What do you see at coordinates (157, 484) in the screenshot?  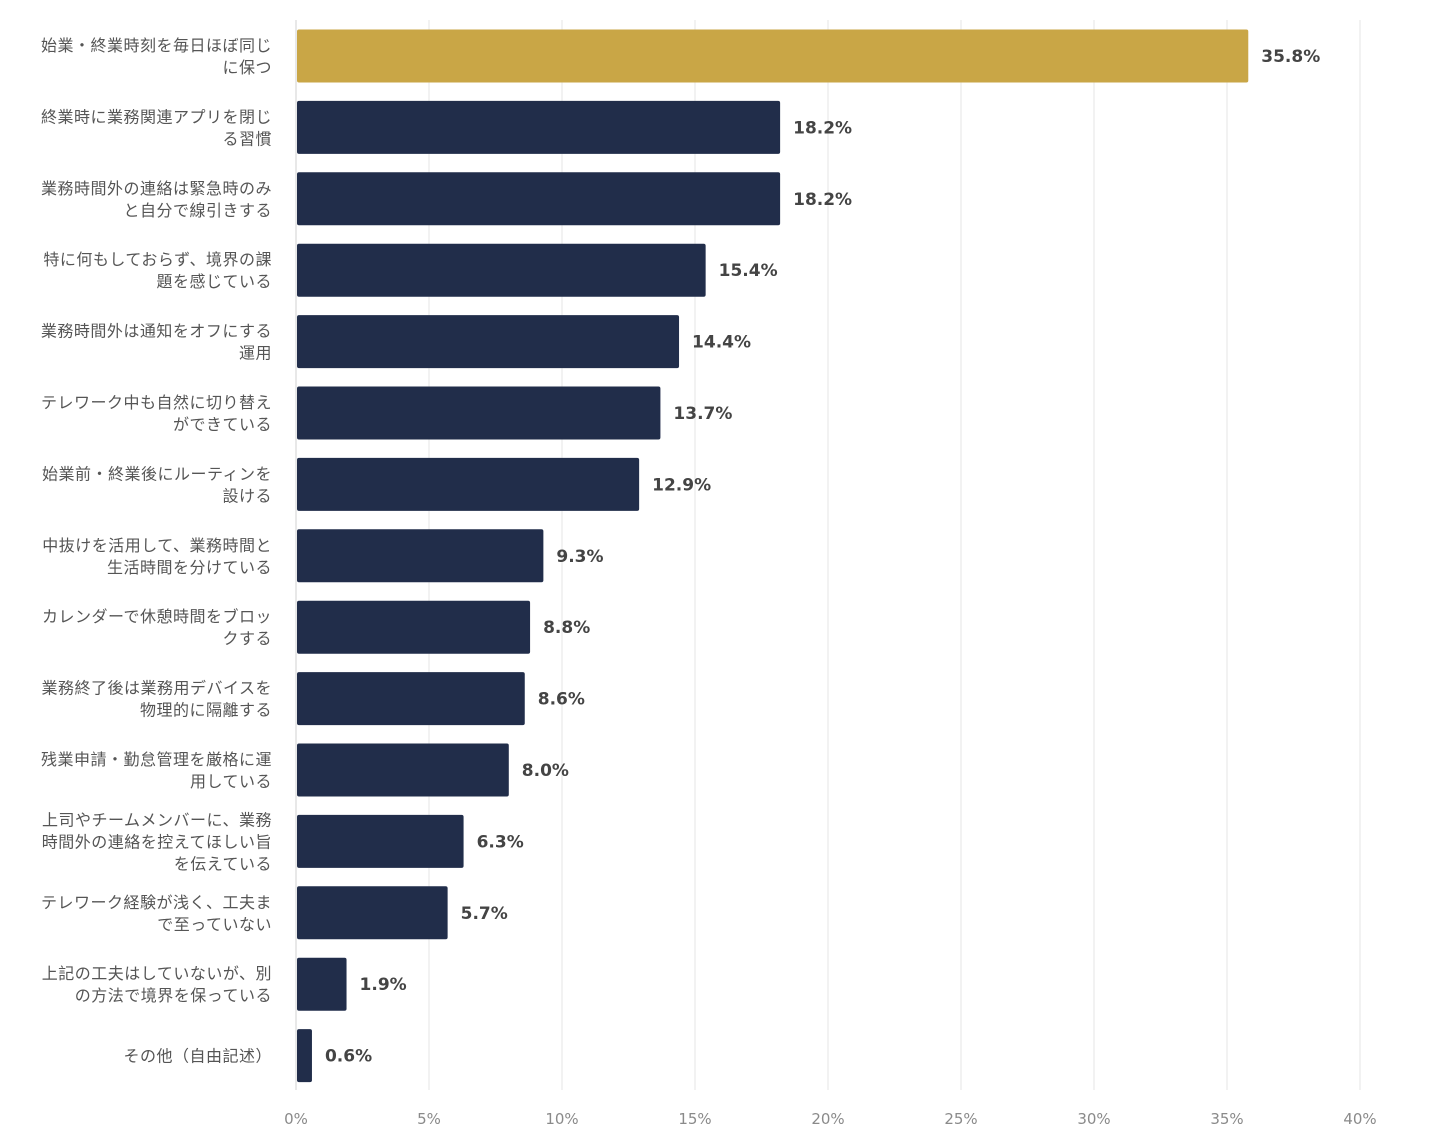 I see `category-label: 始業前・終業後にルーティンを設ける` at bounding box center [157, 484].